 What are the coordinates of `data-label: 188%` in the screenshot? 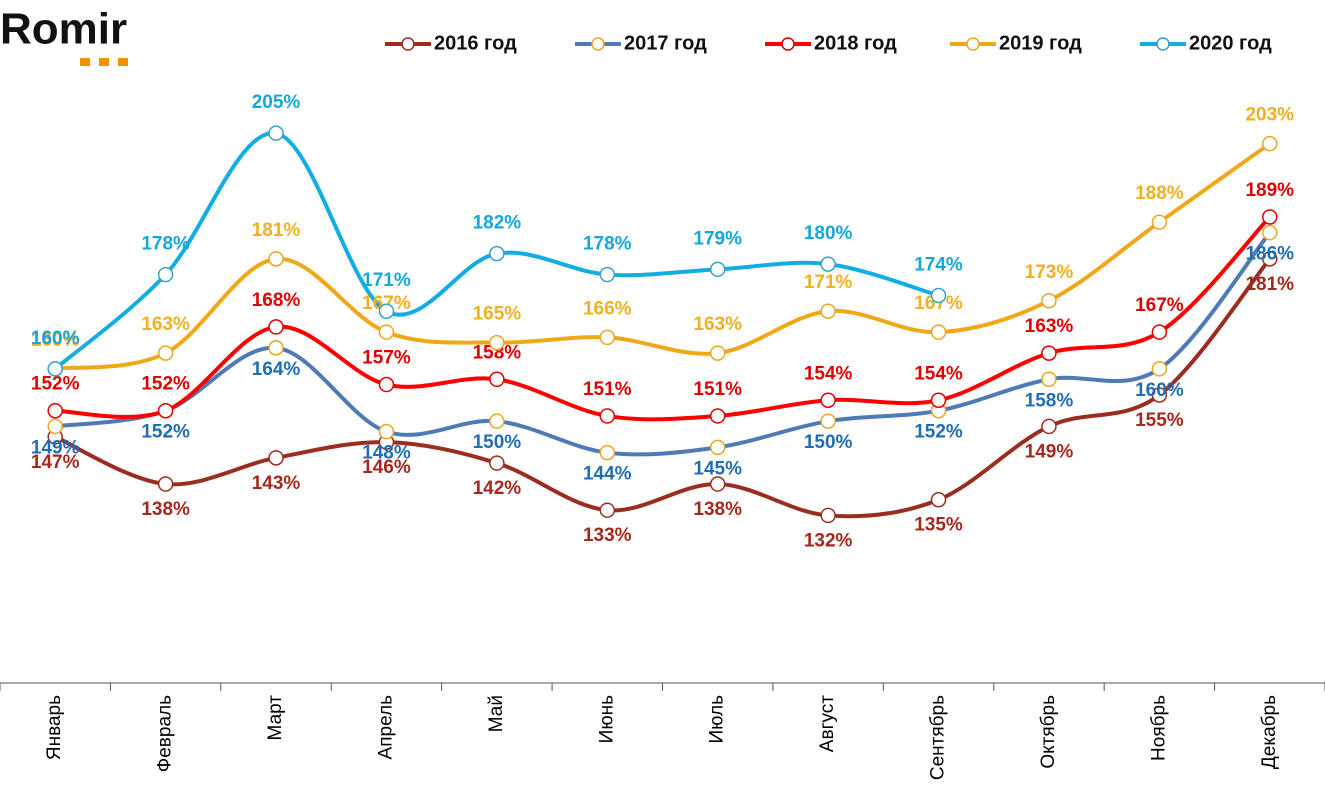 It's located at (1159, 193).